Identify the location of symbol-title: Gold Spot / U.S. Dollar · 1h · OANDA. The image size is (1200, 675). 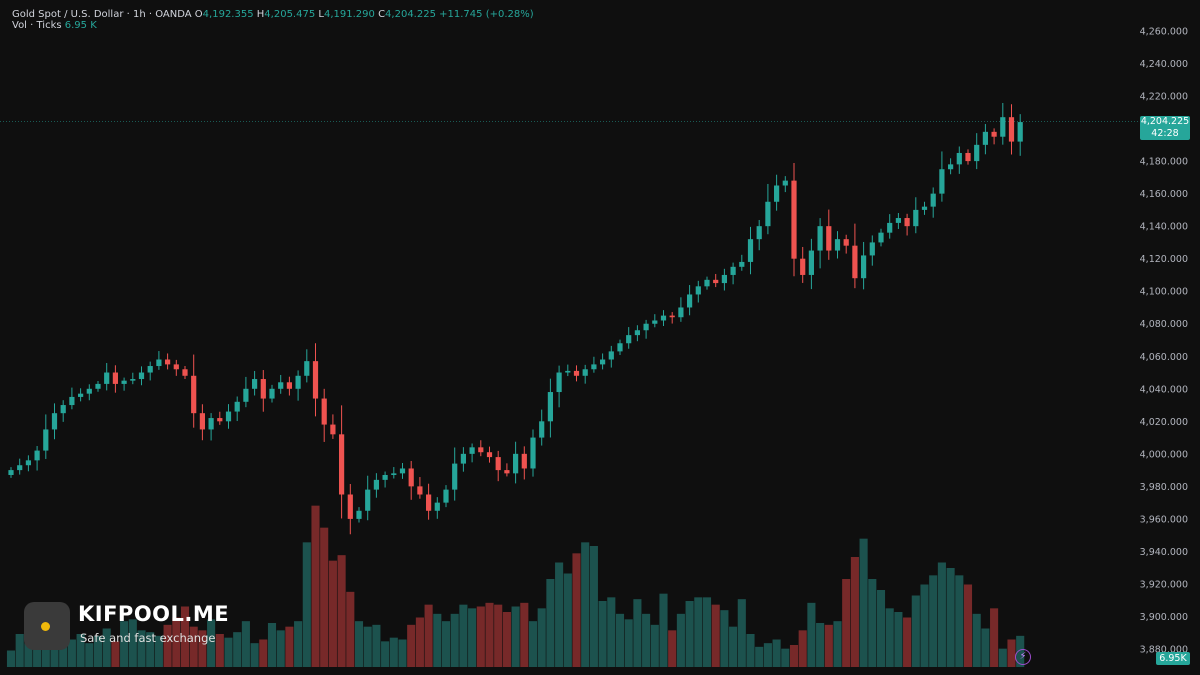
(102, 14).